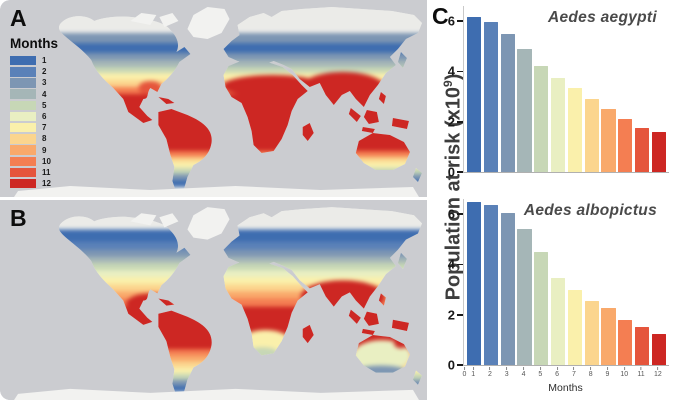 The height and width of the screenshot is (400, 674). What do you see at coordinates (464, 374) in the screenshot?
I see `x-tick-label: 0` at bounding box center [464, 374].